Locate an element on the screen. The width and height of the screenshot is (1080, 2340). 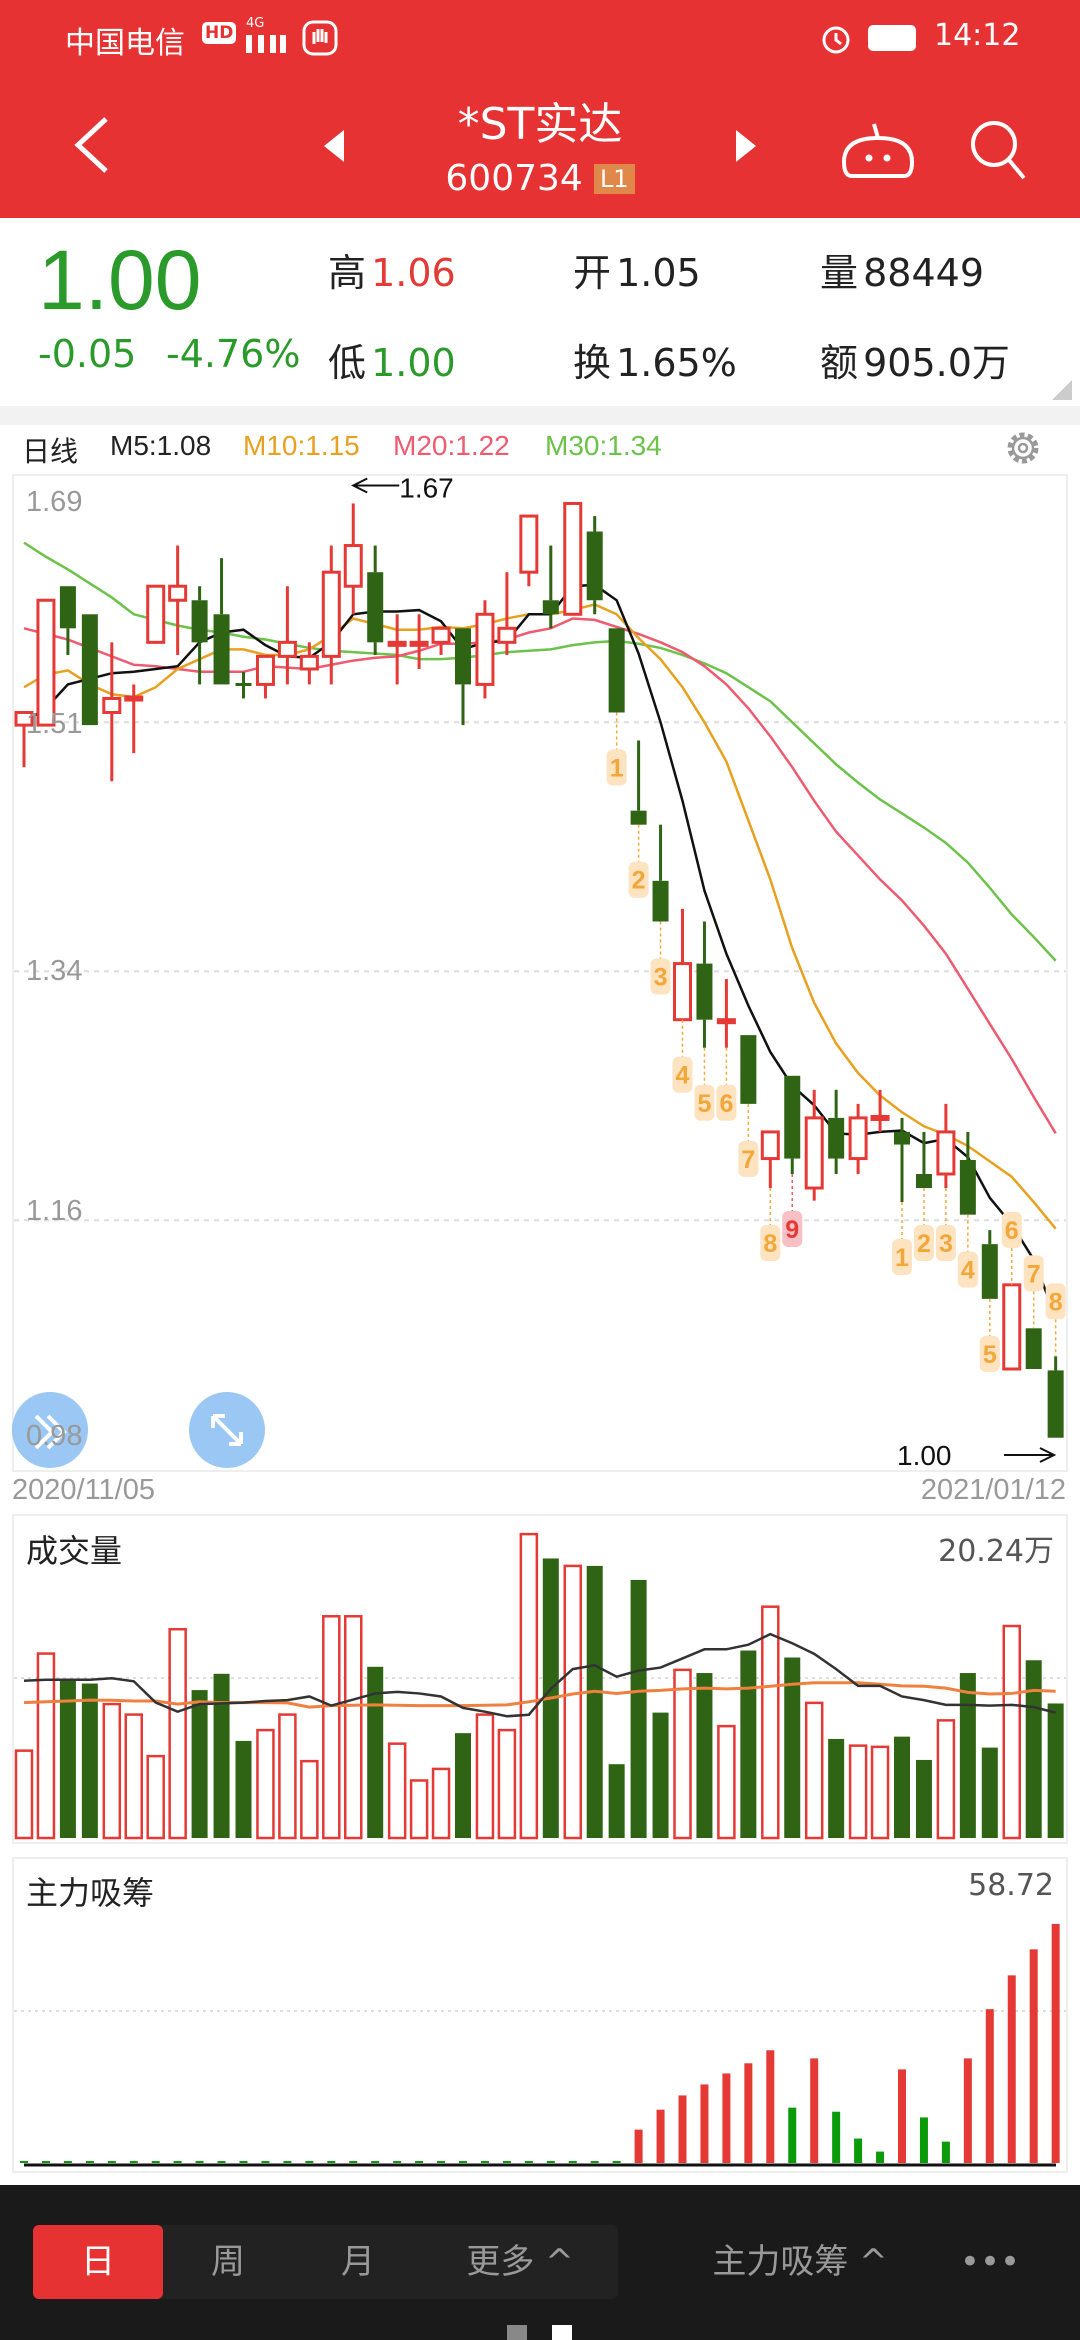
volume-field: 量 88449 is located at coordinates (902, 269).